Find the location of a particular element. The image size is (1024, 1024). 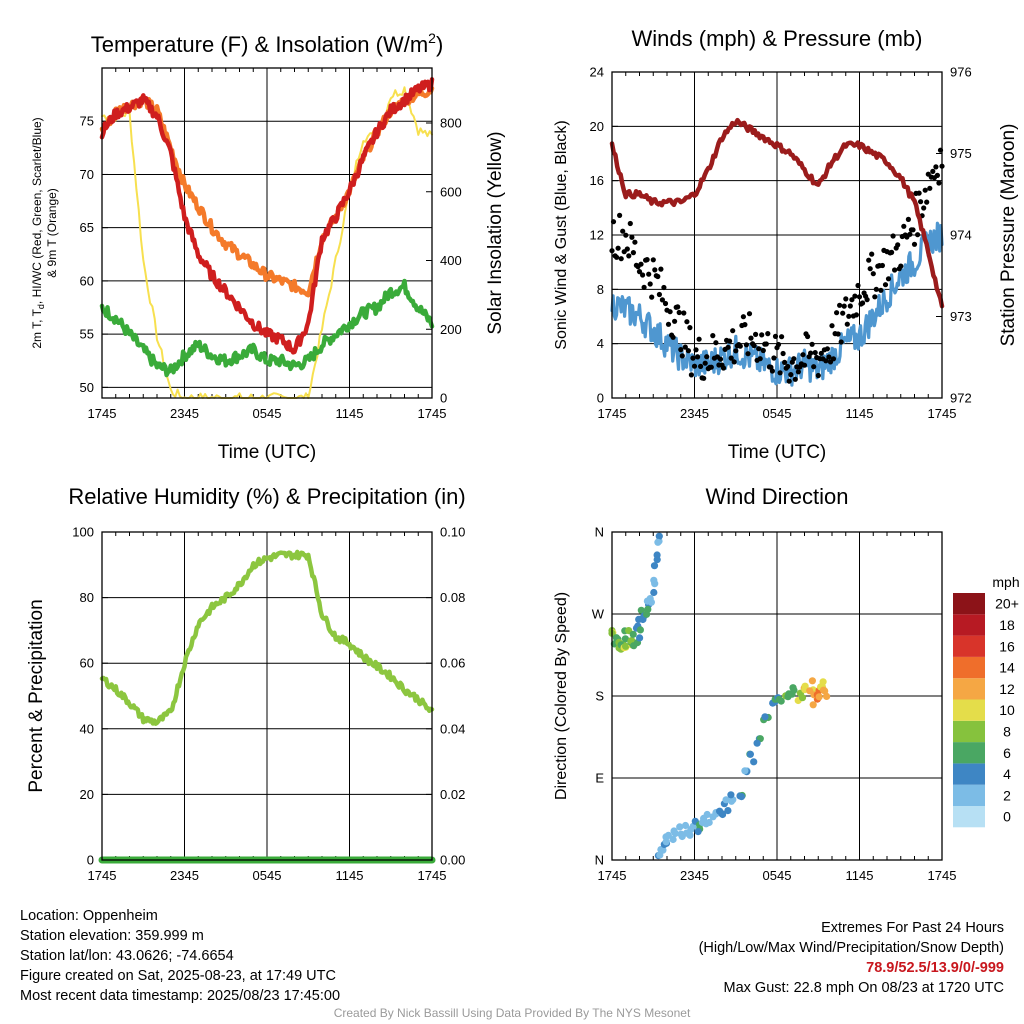

y-tick-label: 40 is located at coordinates (87, 728).